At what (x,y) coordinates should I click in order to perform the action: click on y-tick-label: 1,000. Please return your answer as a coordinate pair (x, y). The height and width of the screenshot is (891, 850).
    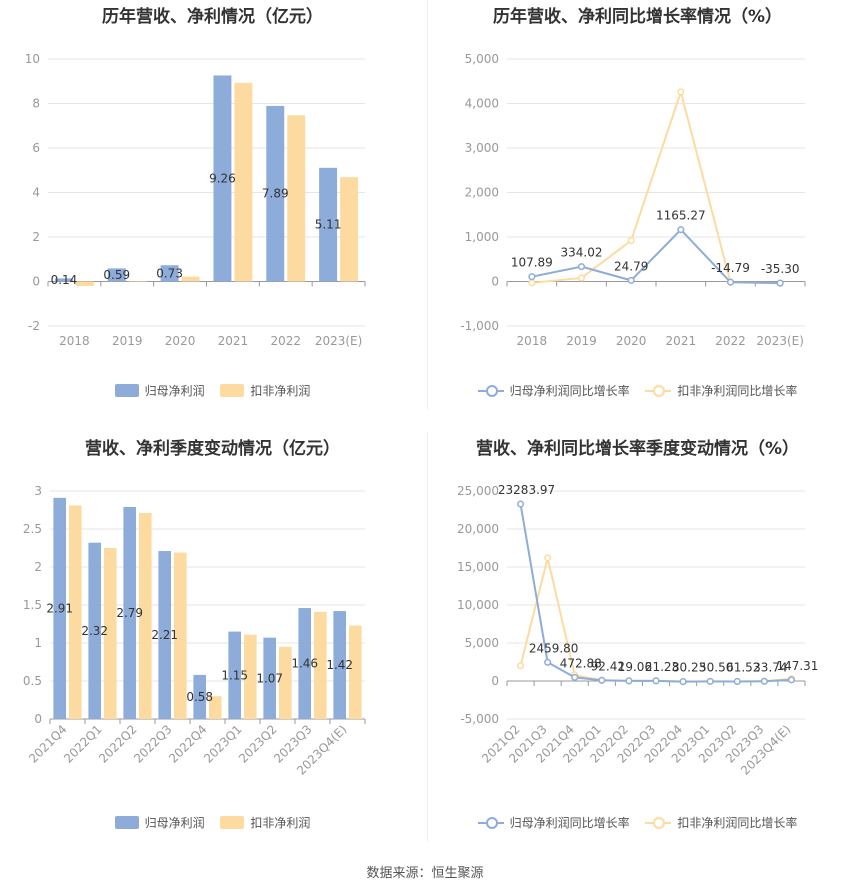
    Looking at the image, I should click on (482, 237).